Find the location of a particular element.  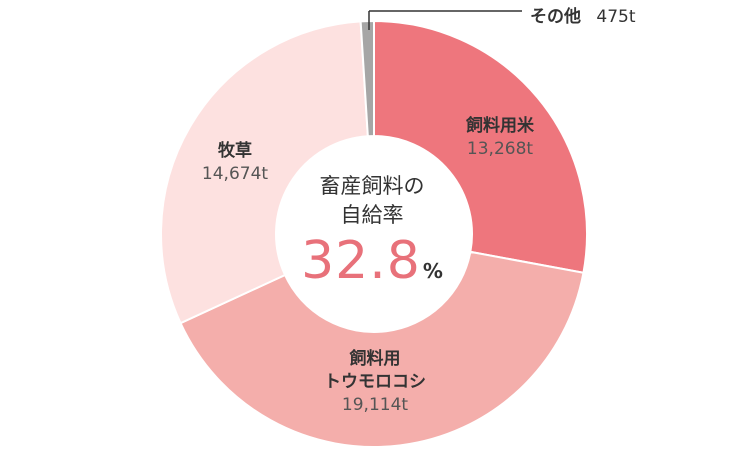

label-corn: 飼料用 トウモロコシ 19,114t is located at coordinates (375, 382).